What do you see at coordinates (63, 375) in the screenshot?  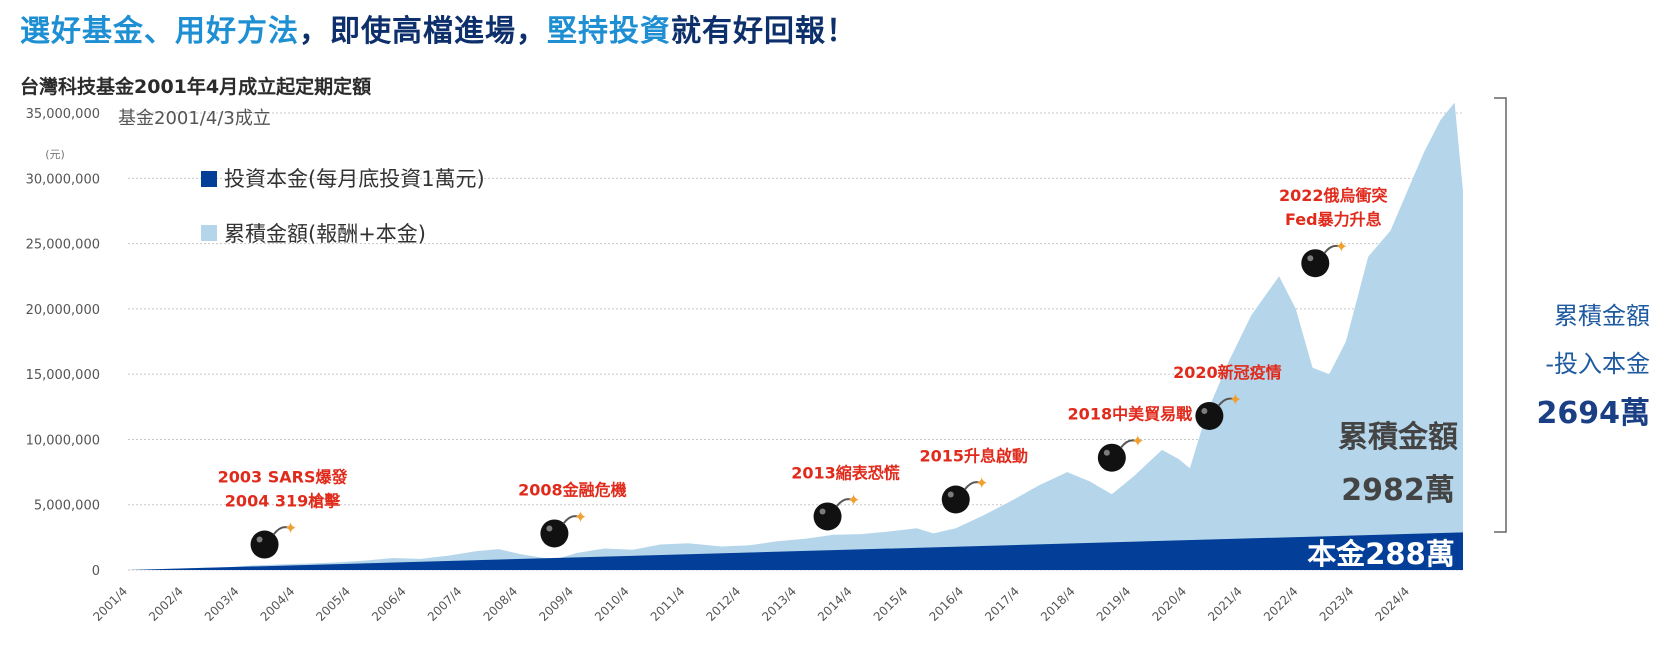 I see `y-tick-label: 15,000,000` at bounding box center [63, 375].